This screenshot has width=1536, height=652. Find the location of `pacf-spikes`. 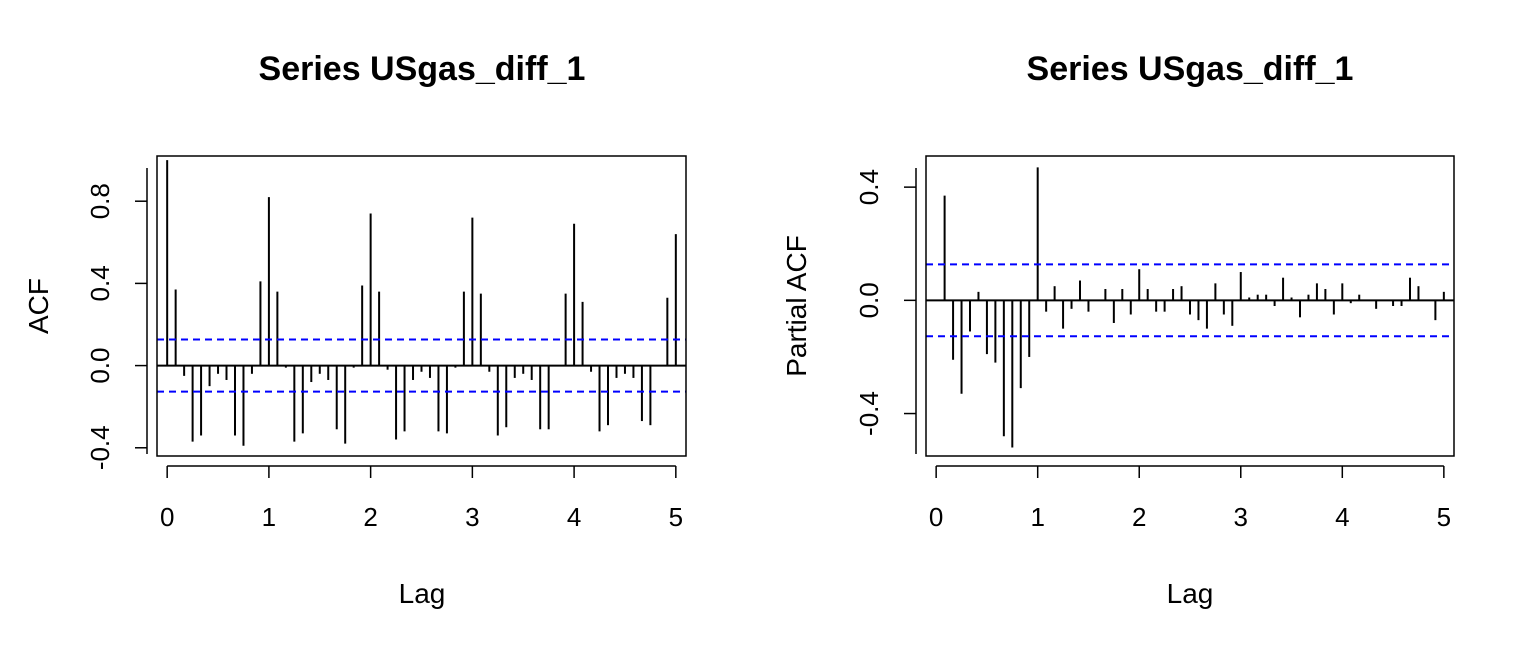

pacf-spikes is located at coordinates (1194, 307).